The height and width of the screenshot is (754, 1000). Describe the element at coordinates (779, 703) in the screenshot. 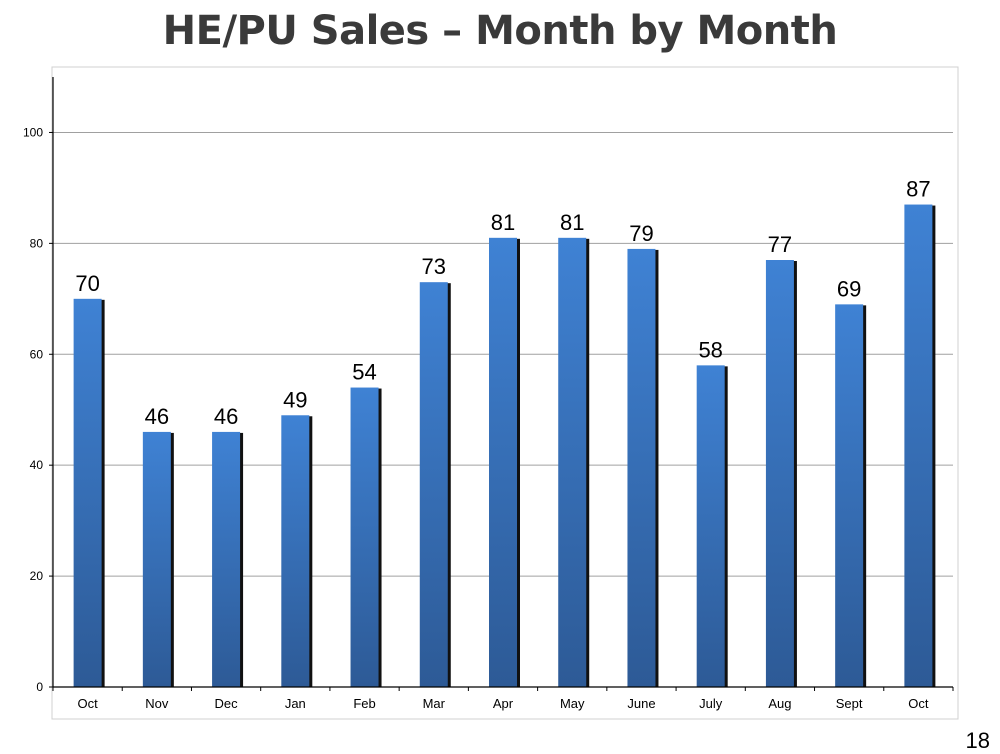

I see `x-tick-label: Aug` at that location.